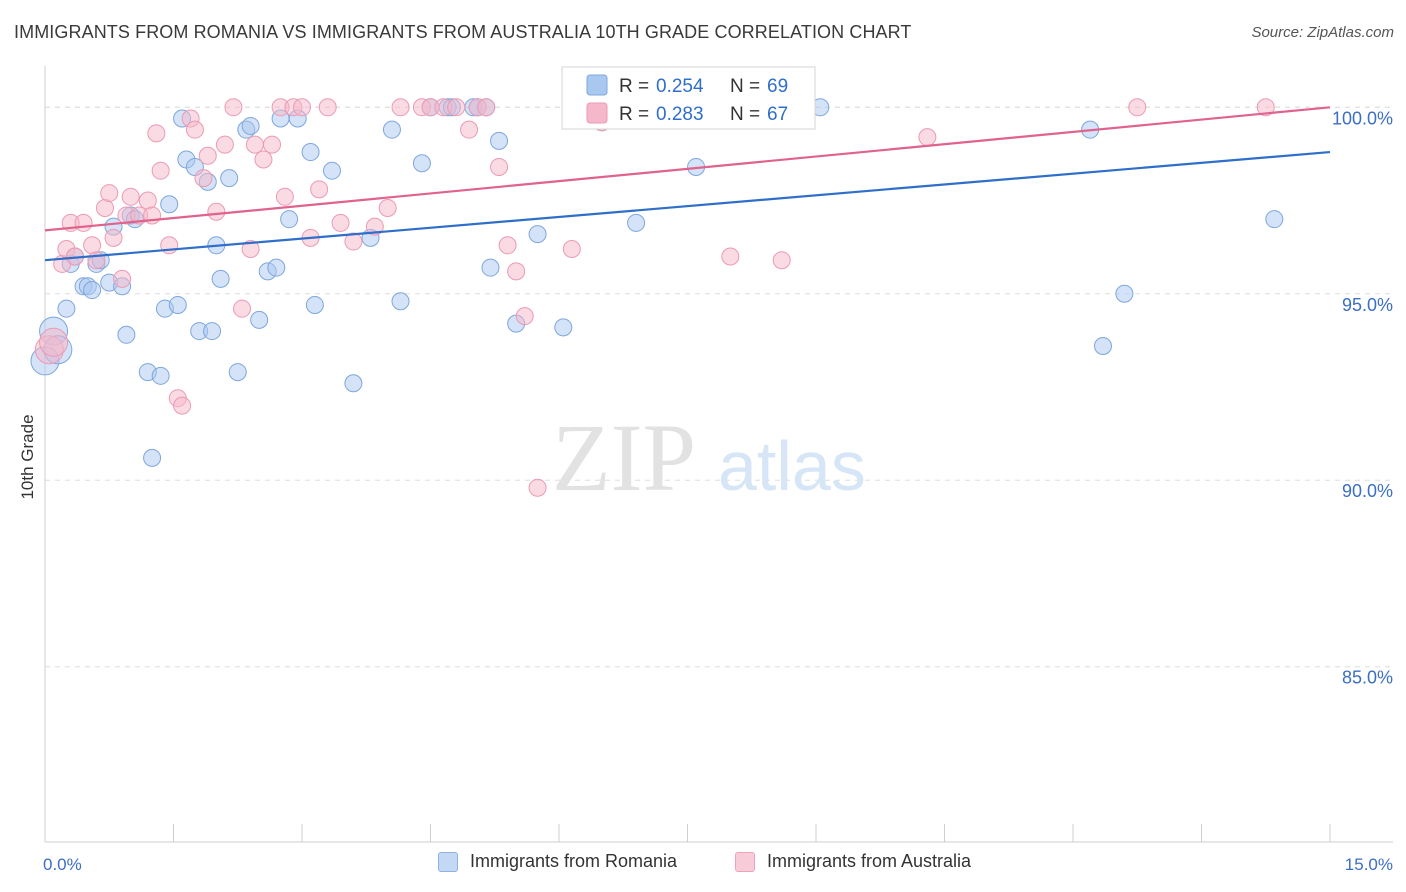 The height and width of the screenshot is (892, 1406). What do you see at coordinates (777, 114) in the screenshot?
I see `legend-n-value: 67` at bounding box center [777, 114].